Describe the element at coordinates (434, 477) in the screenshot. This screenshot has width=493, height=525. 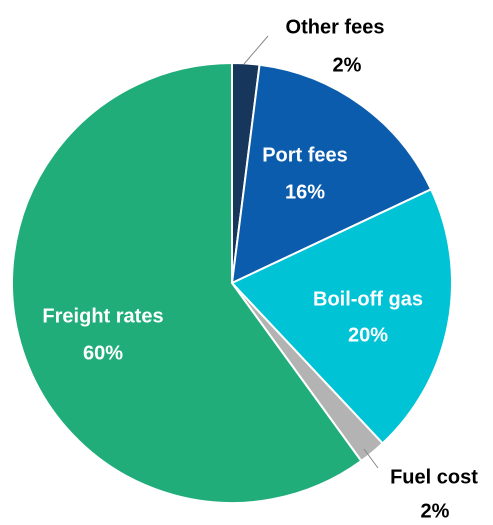
I see `slice-label: Fuel cost` at that location.